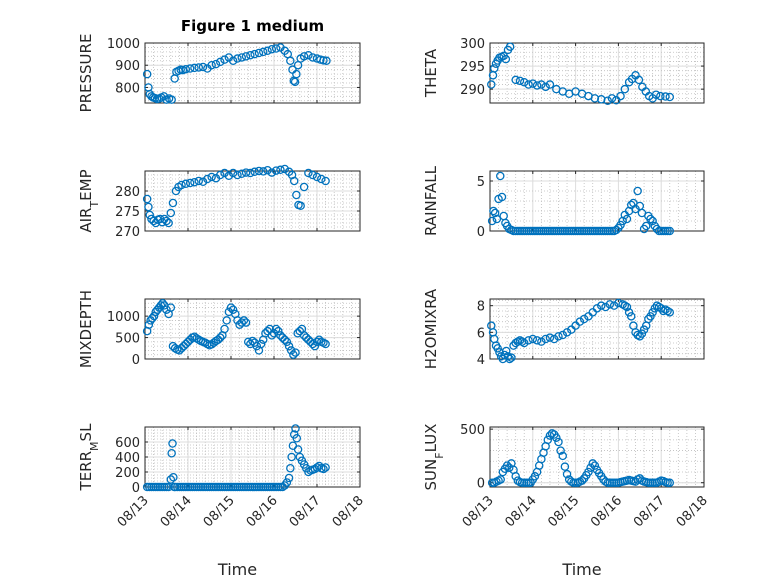 This screenshot has height=583, width=778. What do you see at coordinates (133, 511) in the screenshot?
I see `x-tick-label: 08/13` at bounding box center [133, 511].